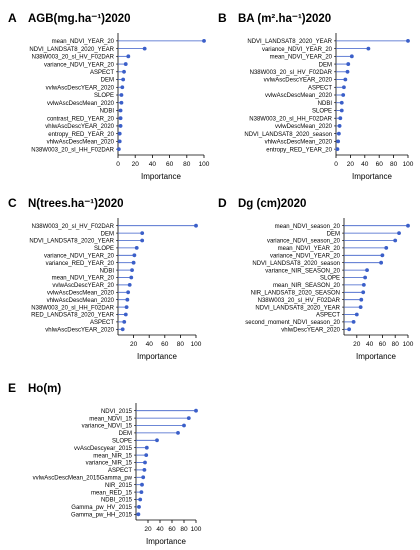 The height and width of the screenshot is (550, 420). Describe the element at coordinates (76, 204) in the screenshot. I see `chart-title: N(trees.ha⁻¹)2020` at that location.